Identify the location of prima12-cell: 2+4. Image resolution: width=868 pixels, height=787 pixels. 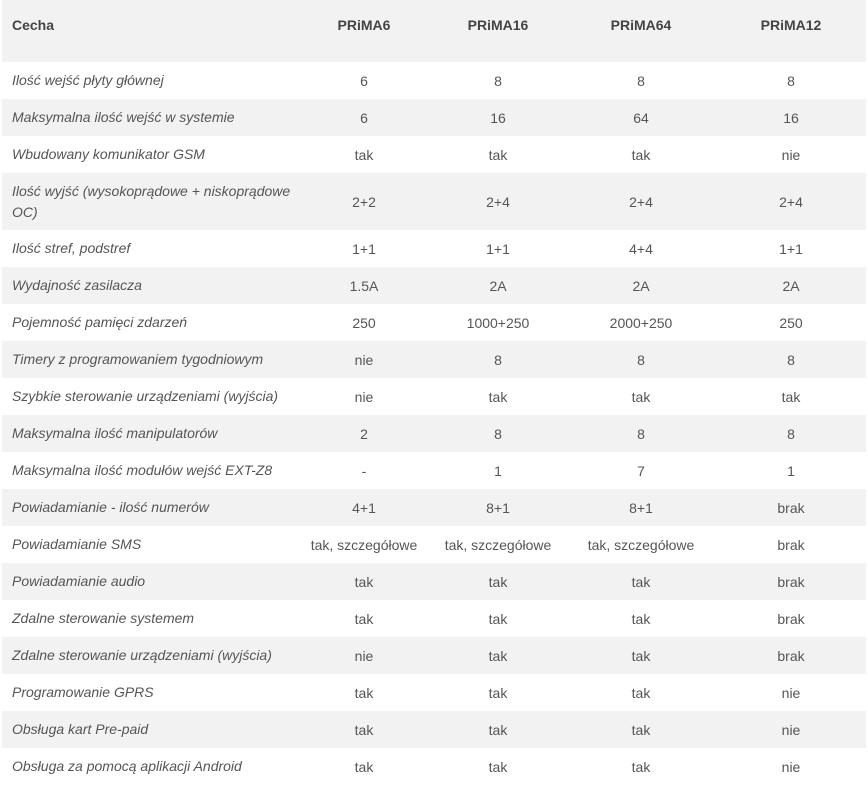
(791, 201).